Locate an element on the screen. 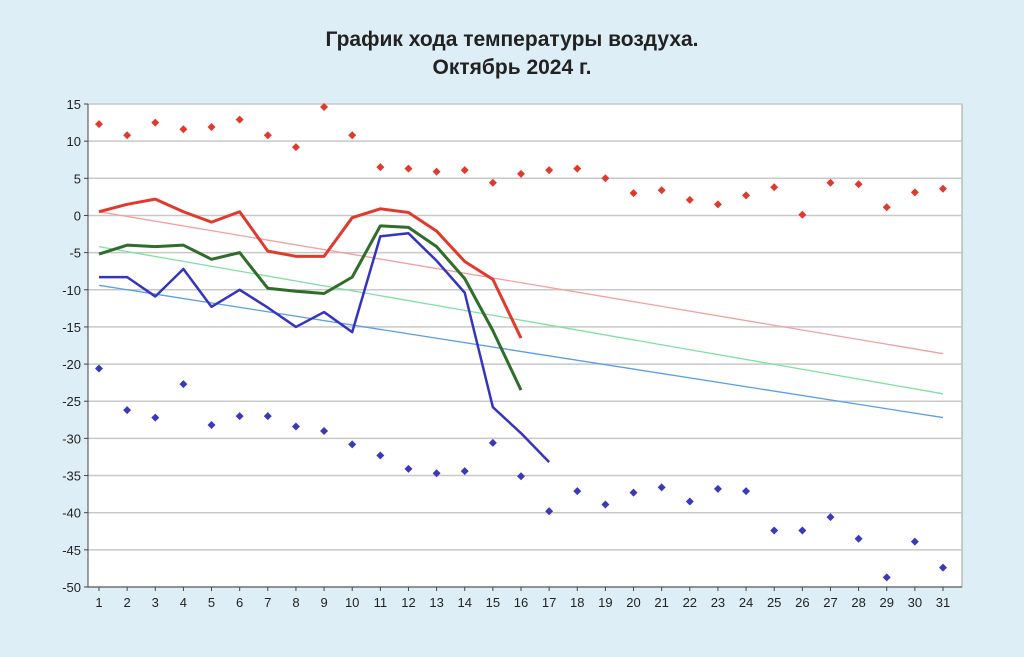 This screenshot has height=657, width=1024. x-tick-label: 31 is located at coordinates (943, 602).